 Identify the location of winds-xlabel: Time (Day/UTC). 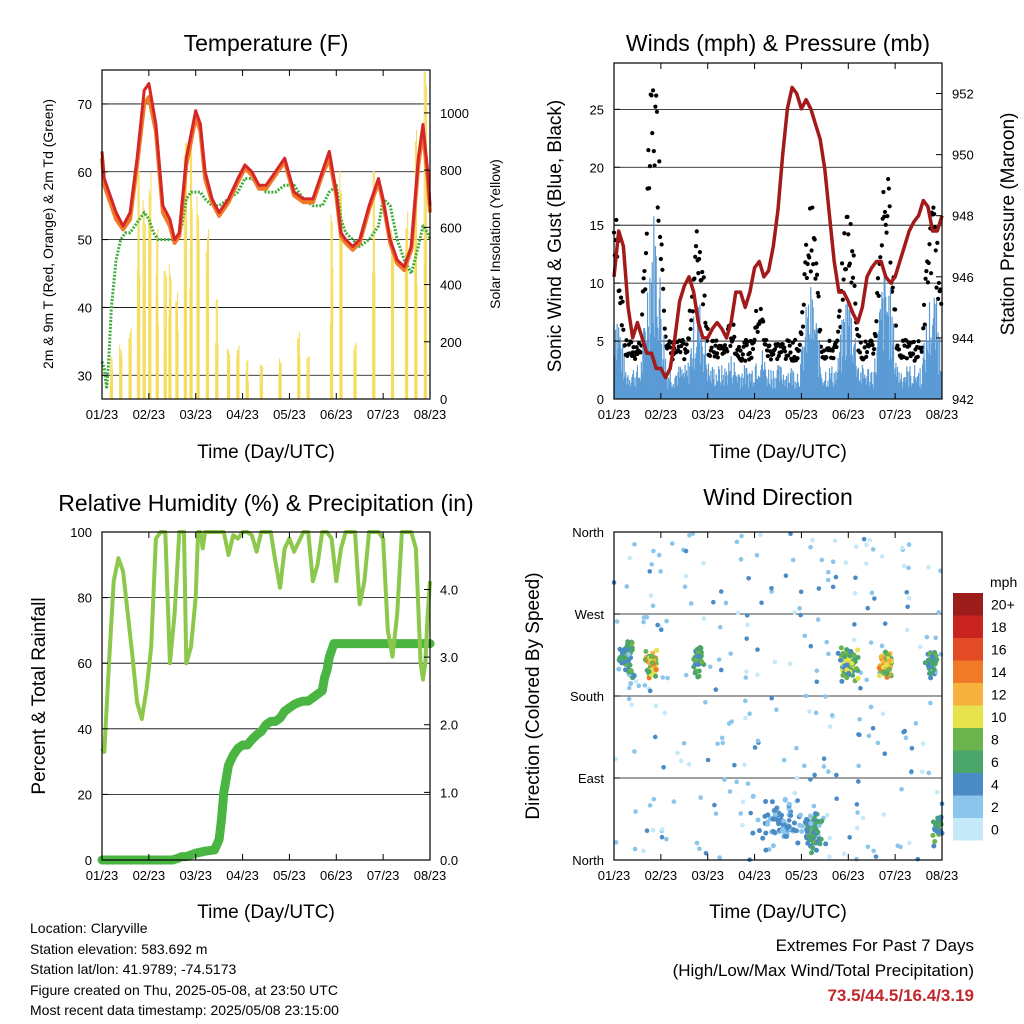
(778, 452).